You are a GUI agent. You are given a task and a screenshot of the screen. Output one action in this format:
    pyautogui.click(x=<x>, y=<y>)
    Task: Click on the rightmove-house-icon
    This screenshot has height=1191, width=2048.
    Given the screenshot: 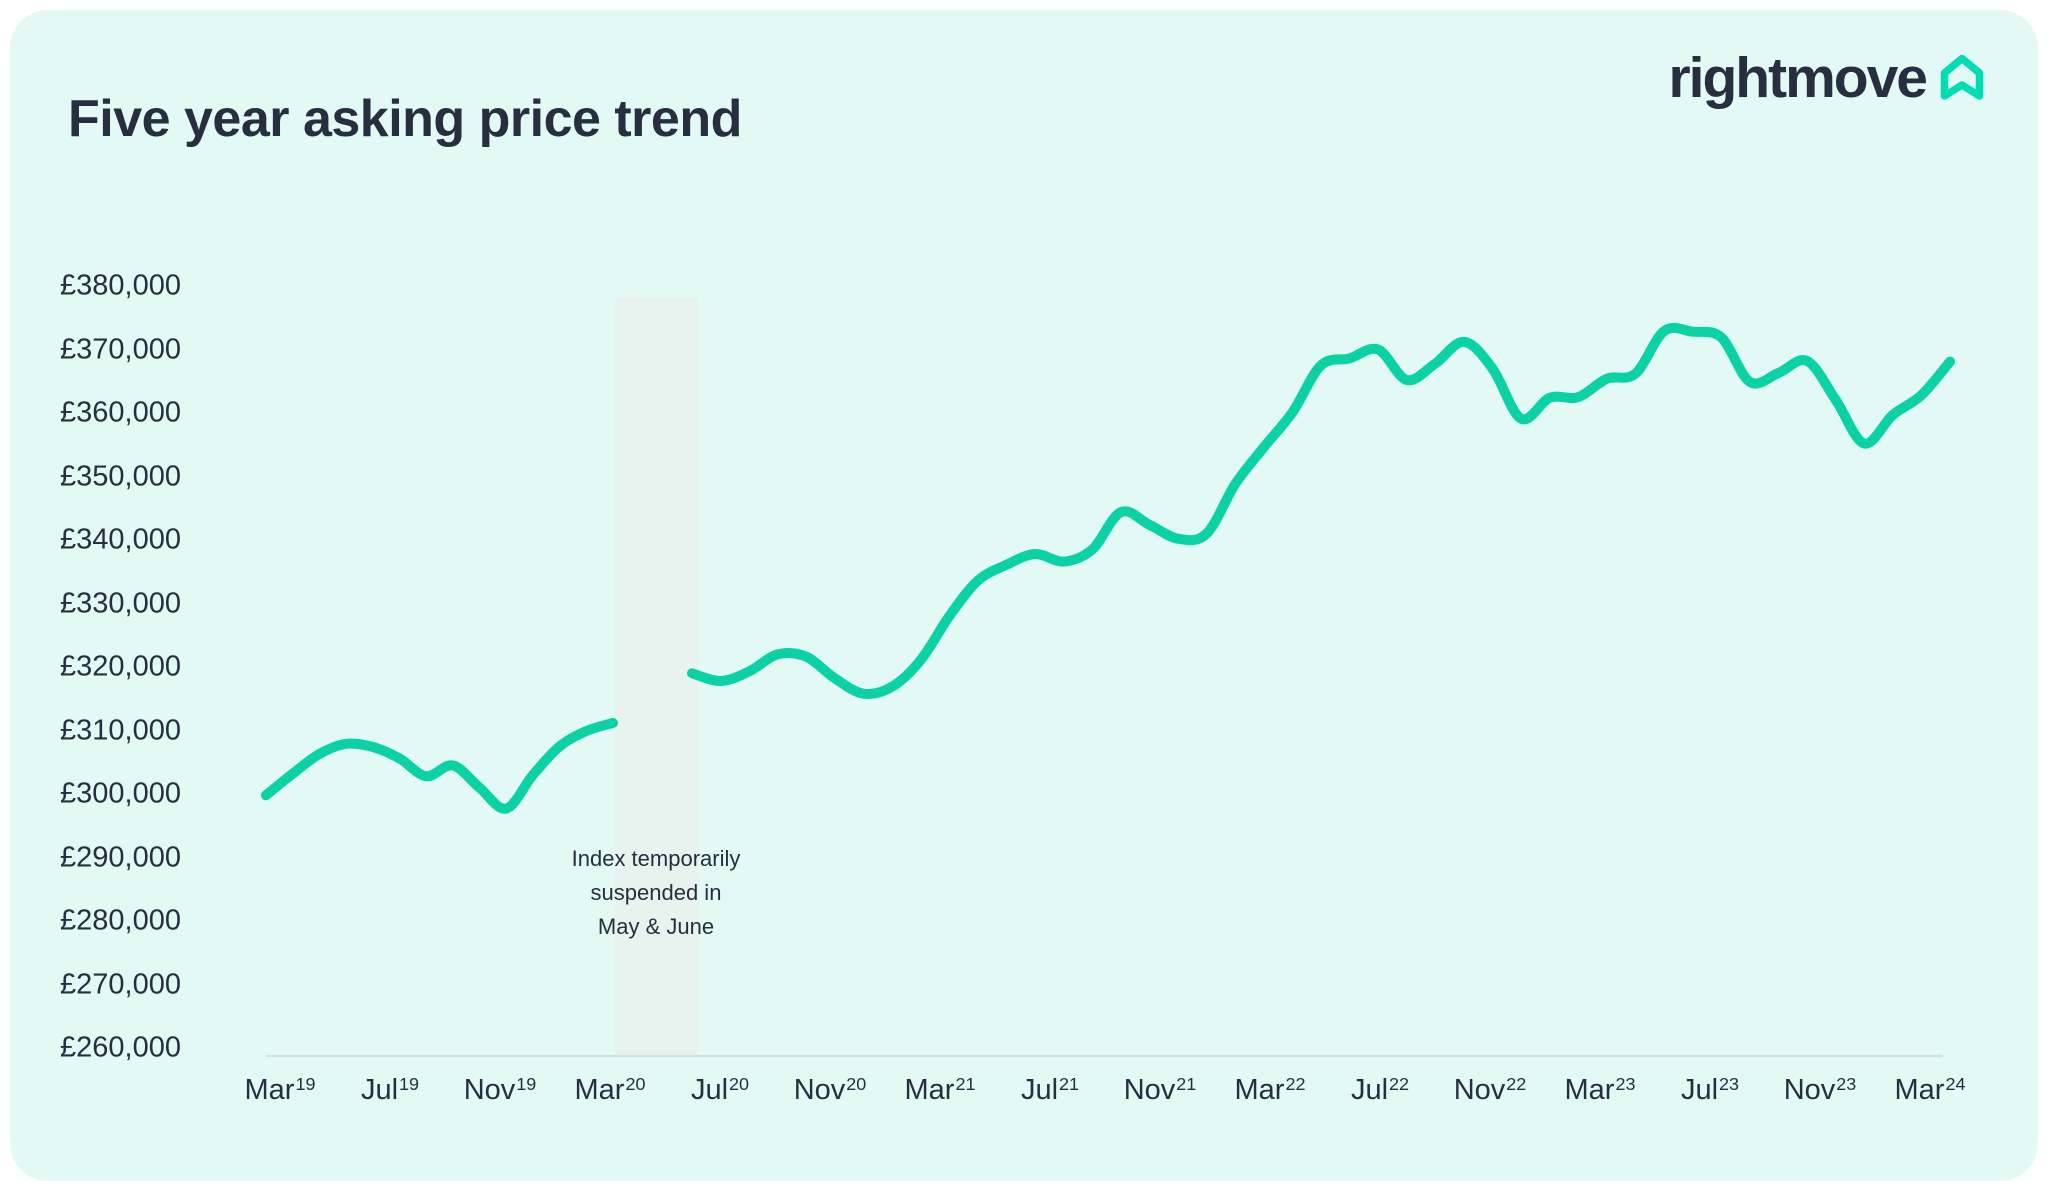 What is the action you would take?
    pyautogui.click(x=1962, y=77)
    